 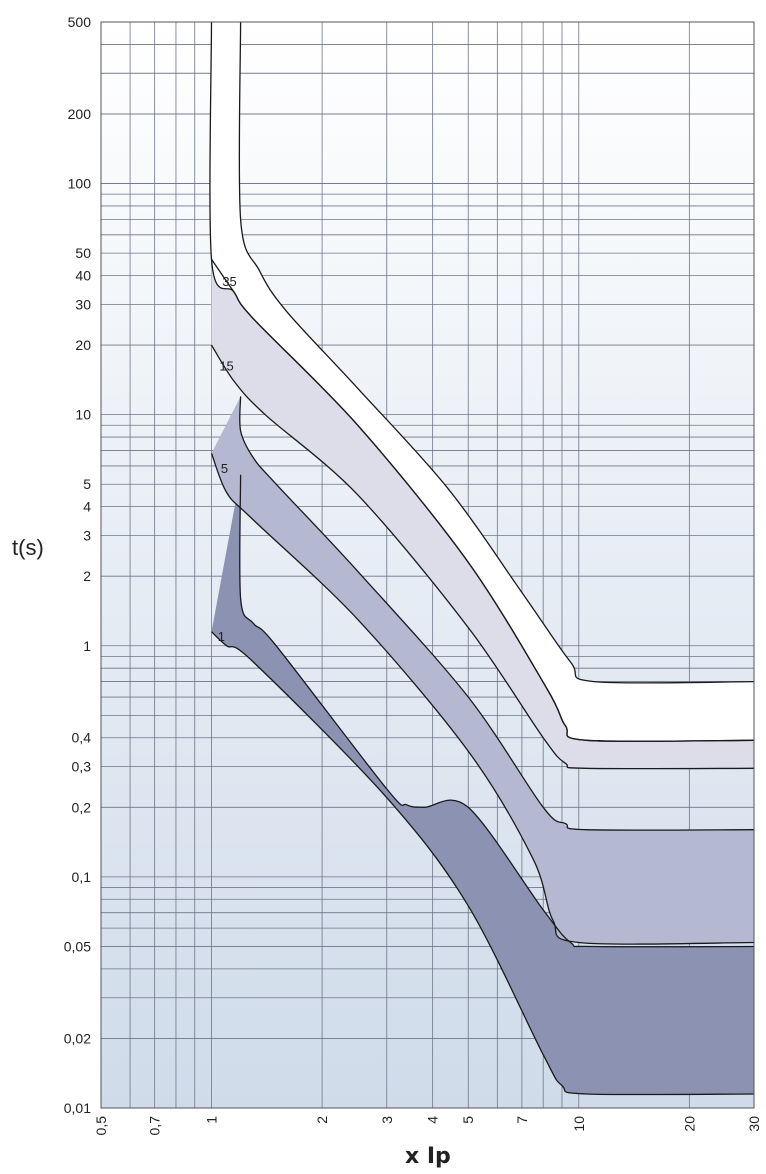 What do you see at coordinates (87, 484) in the screenshot?
I see `y-tick-label: 5` at bounding box center [87, 484].